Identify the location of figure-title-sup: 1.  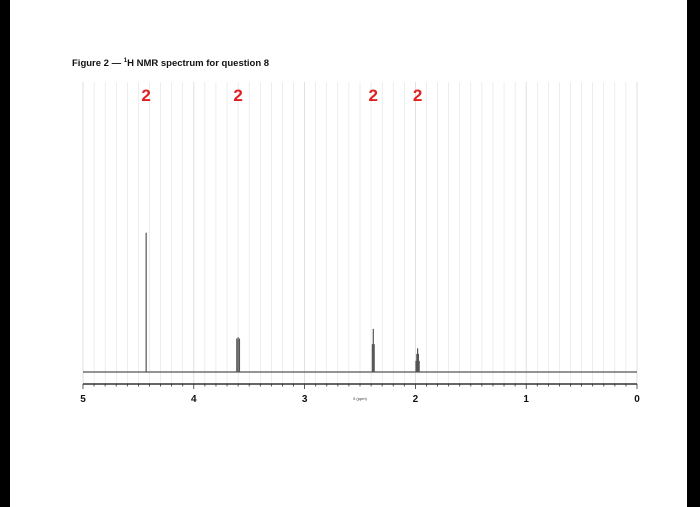
(125, 61).